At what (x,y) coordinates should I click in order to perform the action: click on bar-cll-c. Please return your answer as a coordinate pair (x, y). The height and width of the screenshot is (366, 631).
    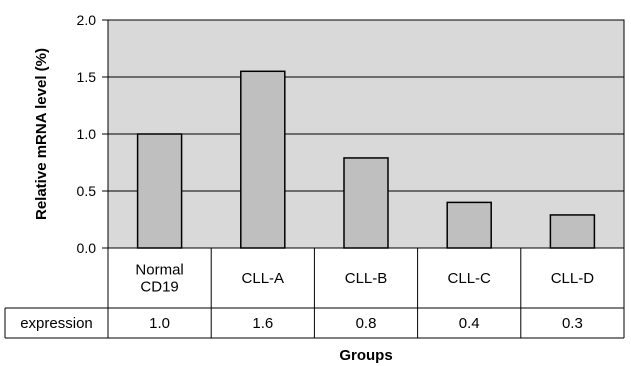
    Looking at the image, I should click on (469, 225).